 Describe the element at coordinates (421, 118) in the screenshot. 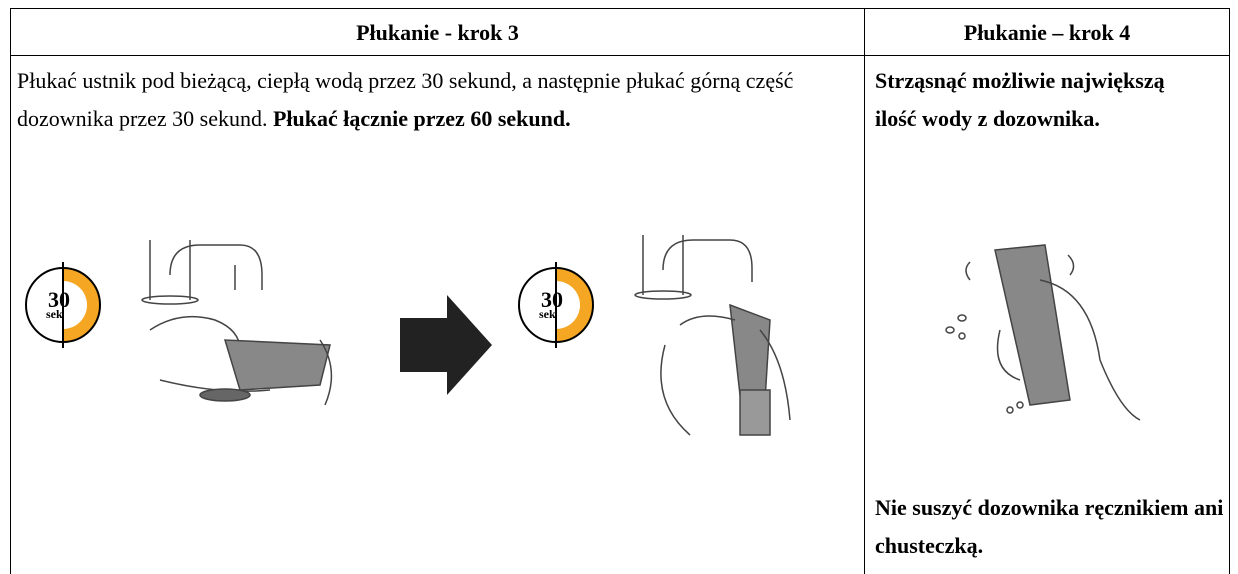

I see `instruction-bold: Płukać łącznie przez 60 sekund.` at that location.